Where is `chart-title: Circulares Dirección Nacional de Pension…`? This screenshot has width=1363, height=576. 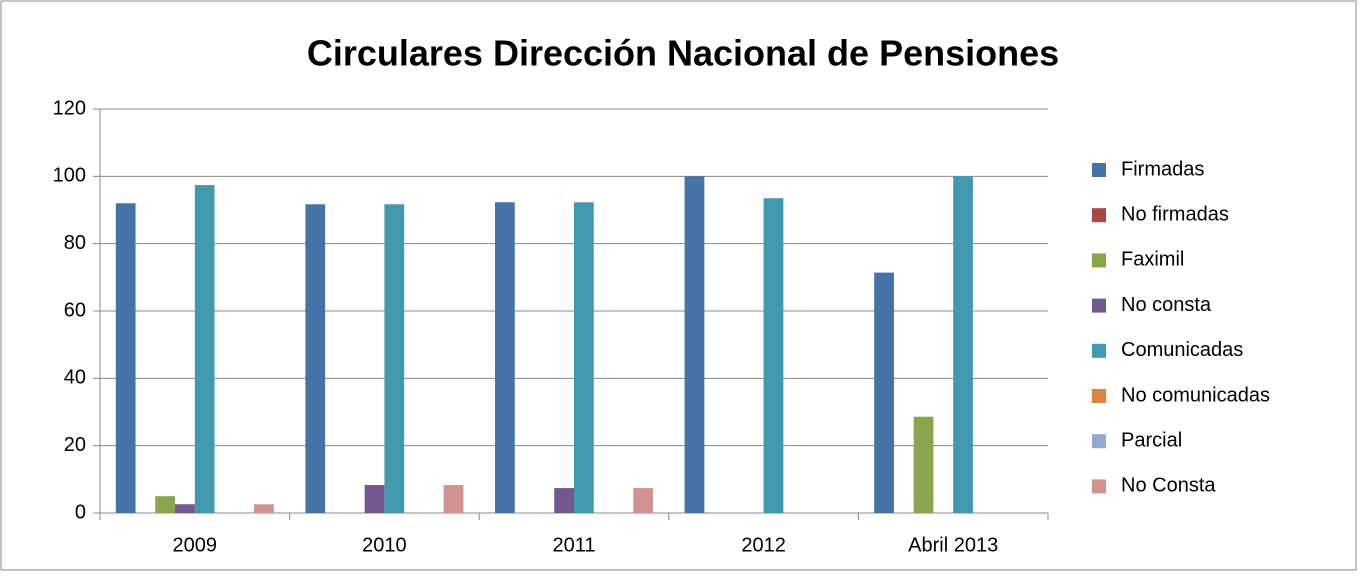 chart-title: Circulares Dirección Nacional de Pension… is located at coordinates (683, 53).